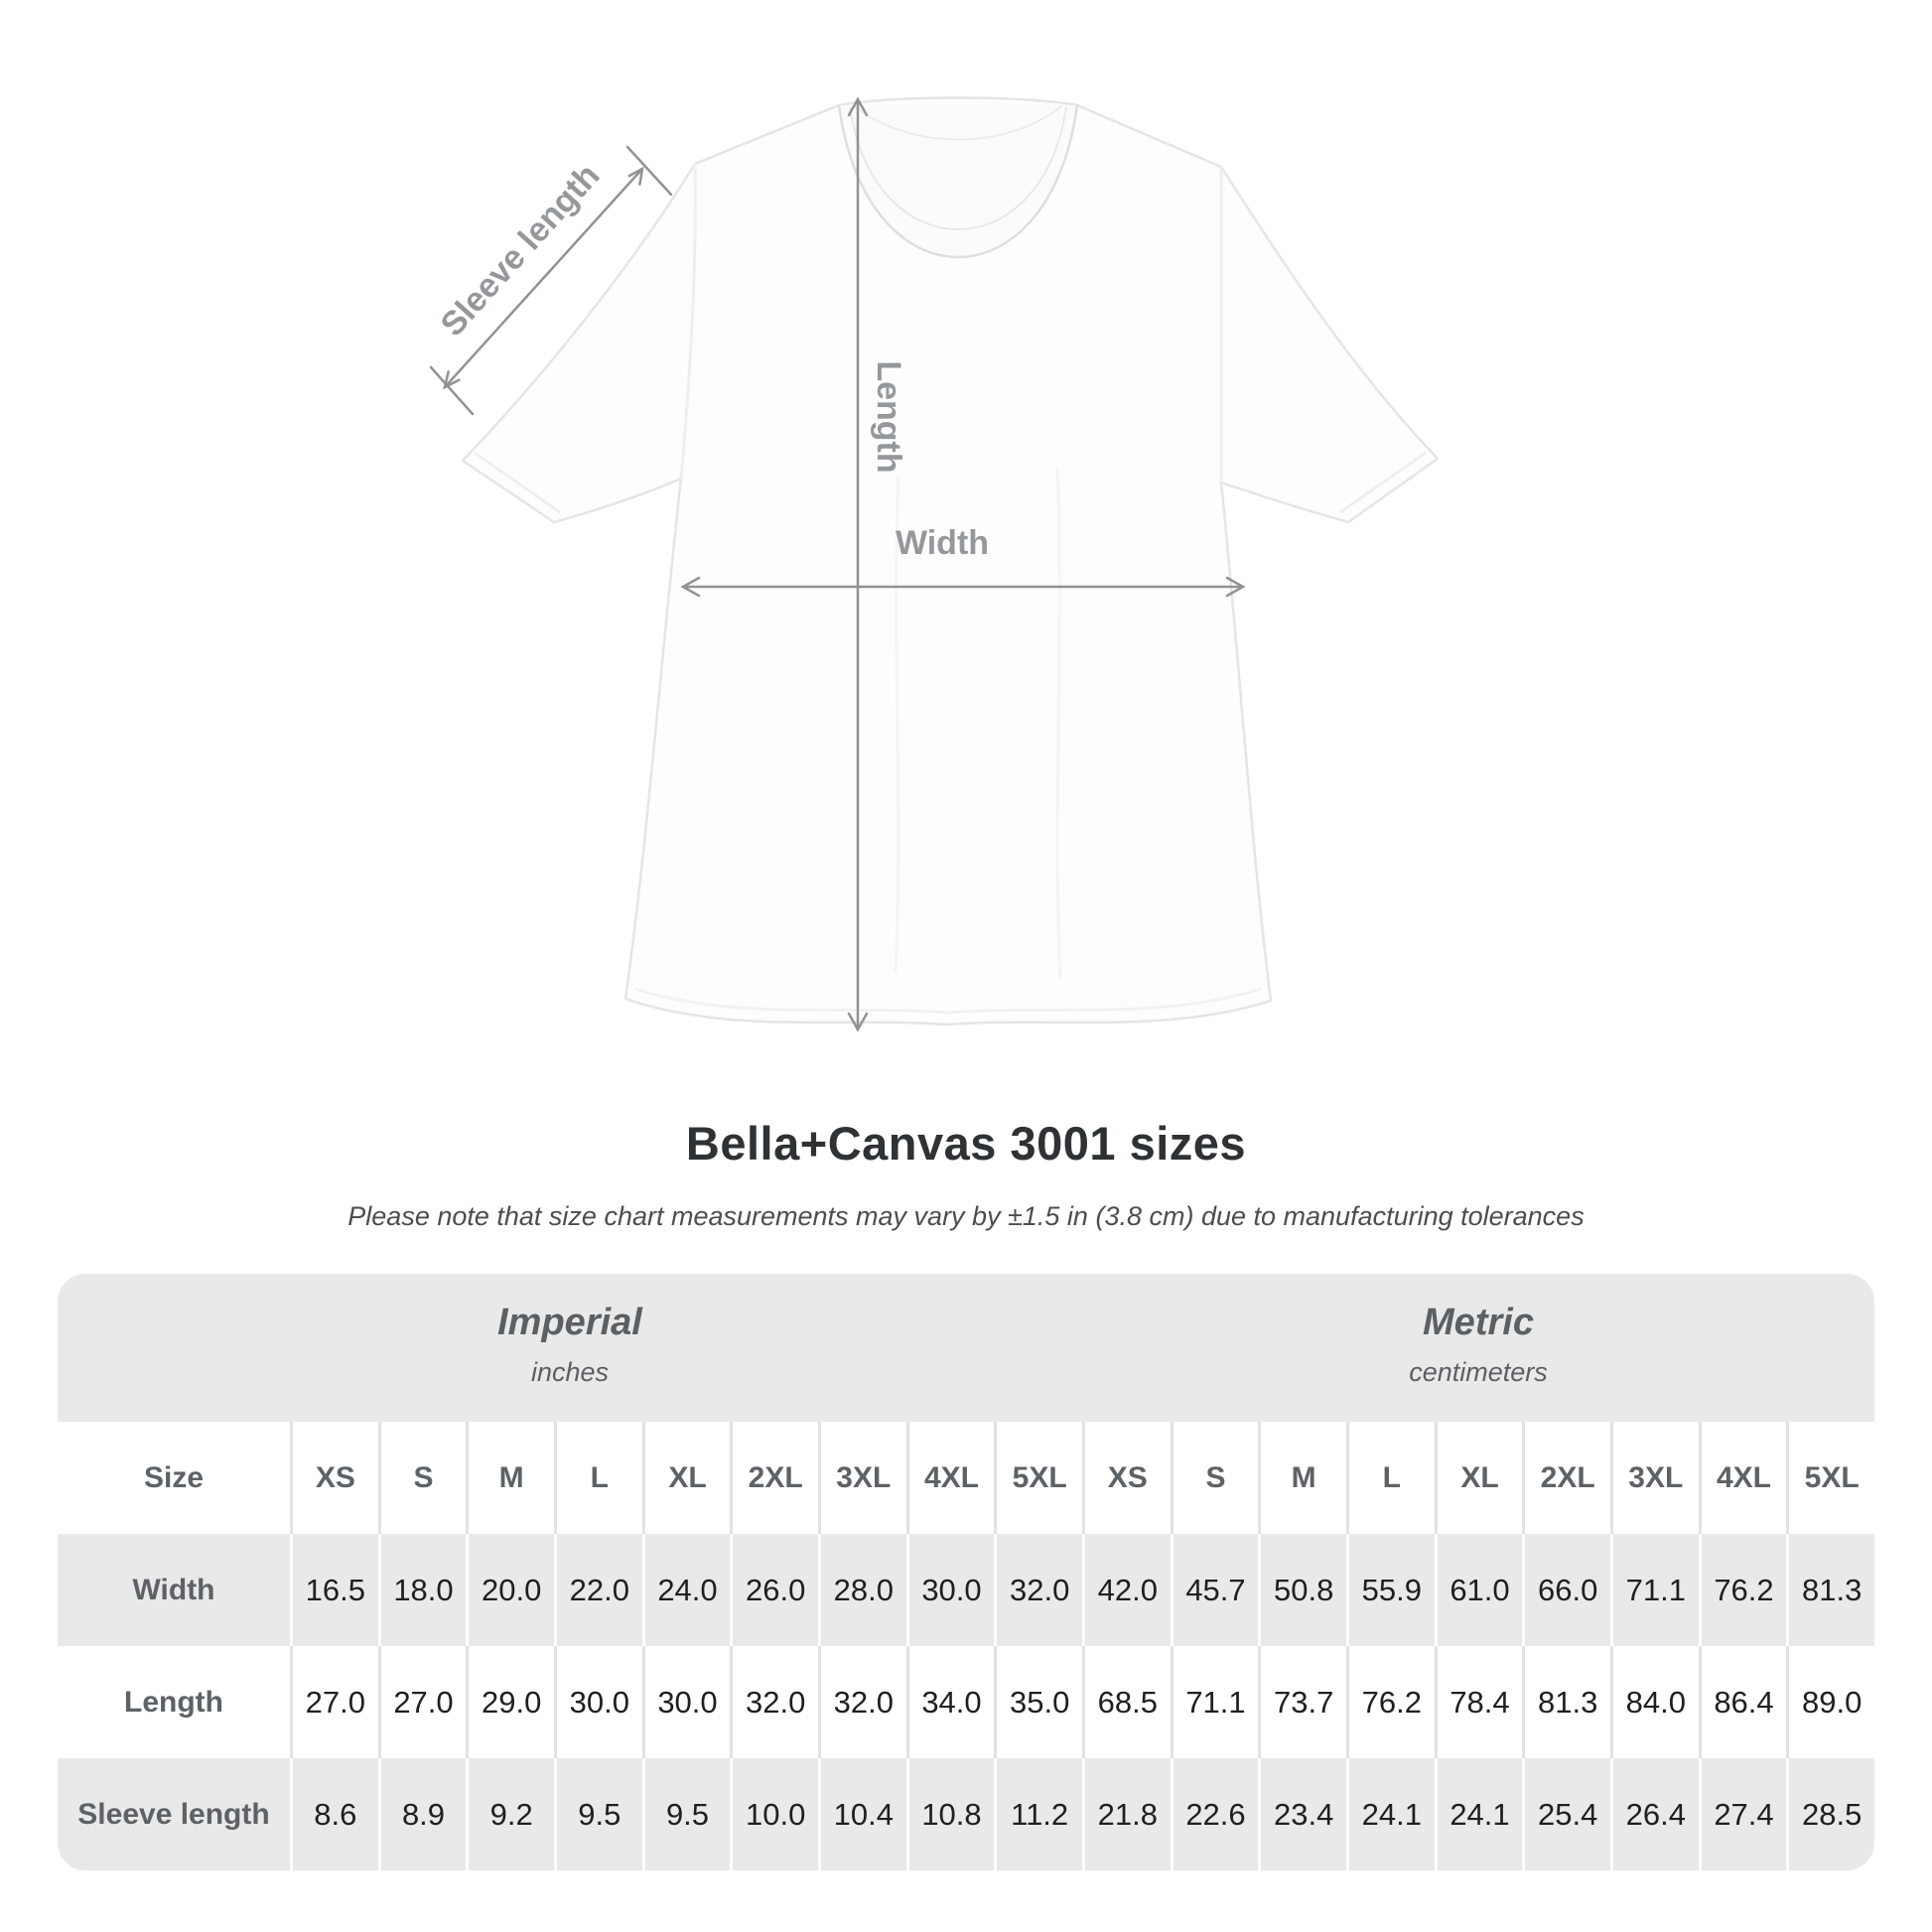 Image resolution: width=1932 pixels, height=1932 pixels. Describe the element at coordinates (422, 1478) in the screenshot. I see `imperial-size-header: S` at that location.